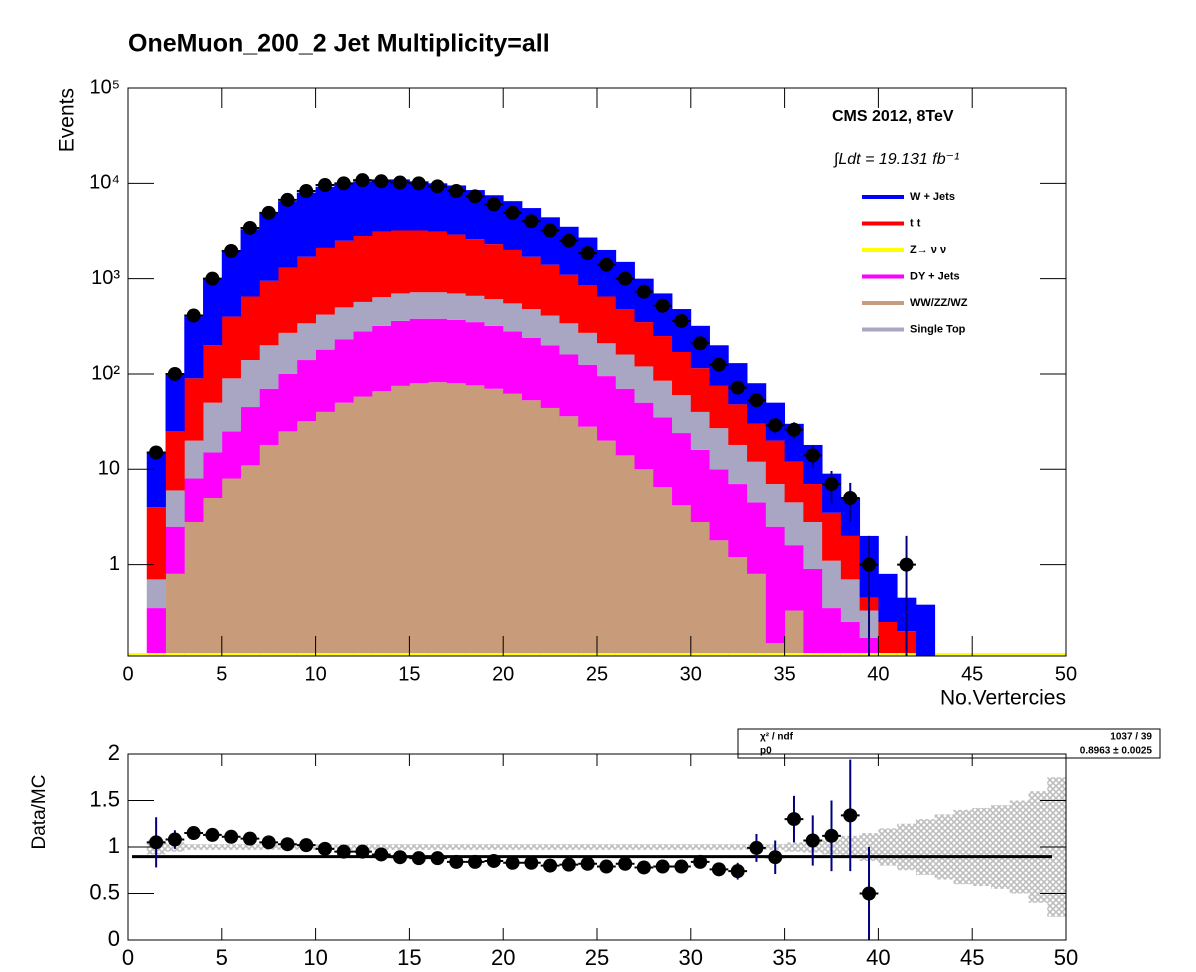  What do you see at coordinates (938, 329) in the screenshot?
I see `legend-label: Single Top` at bounding box center [938, 329].